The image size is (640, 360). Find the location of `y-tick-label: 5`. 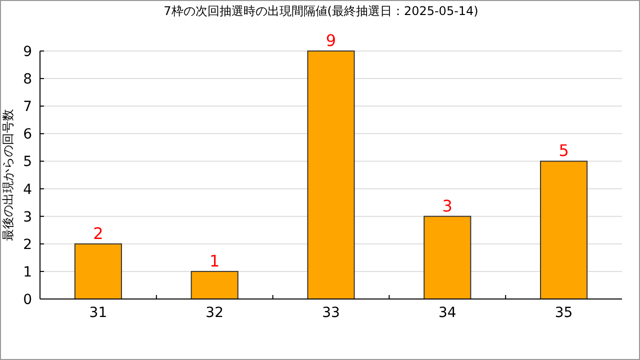

y-tick-label: 5 is located at coordinates (27, 162).